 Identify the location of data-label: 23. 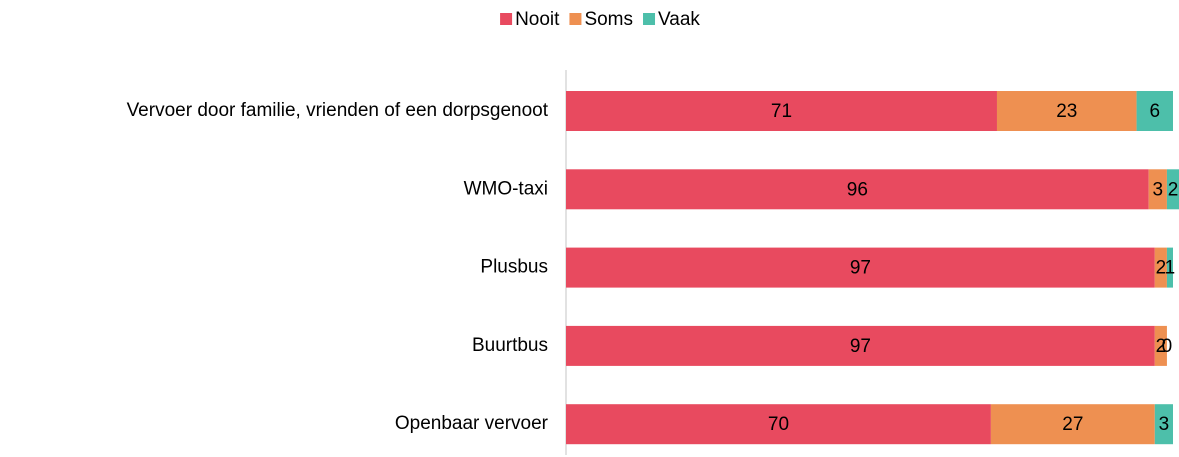
(1066, 111).